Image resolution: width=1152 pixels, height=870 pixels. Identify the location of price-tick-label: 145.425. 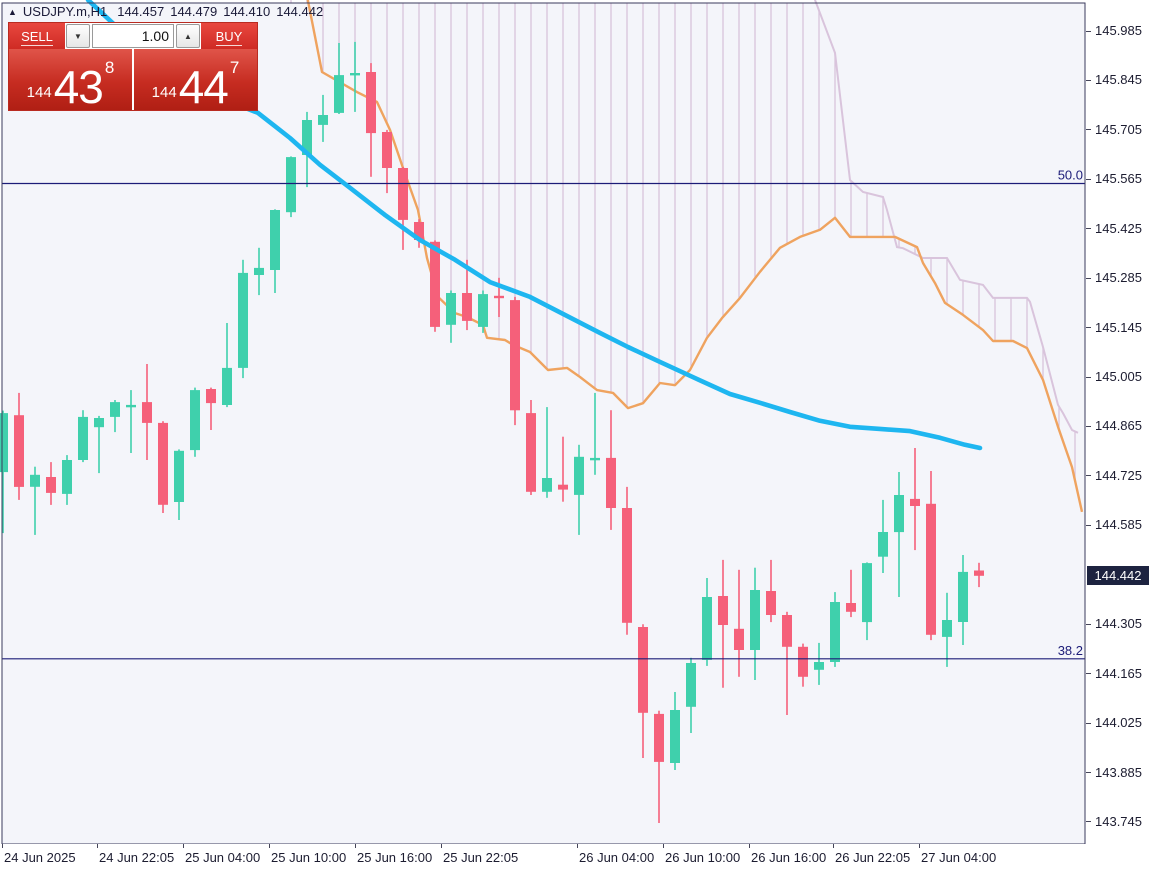
(1118, 228).